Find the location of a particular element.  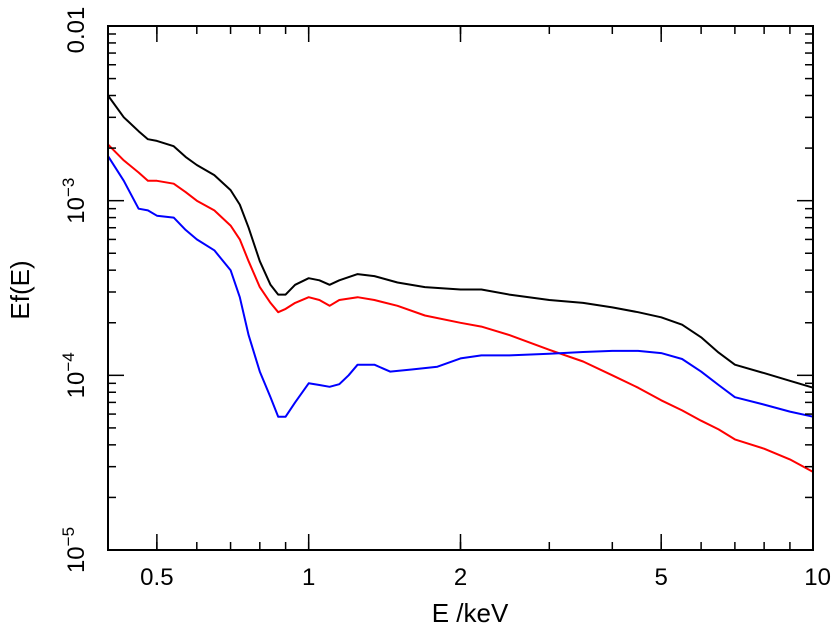

y-tick-label: 10−5 is located at coordinates (74, 550).